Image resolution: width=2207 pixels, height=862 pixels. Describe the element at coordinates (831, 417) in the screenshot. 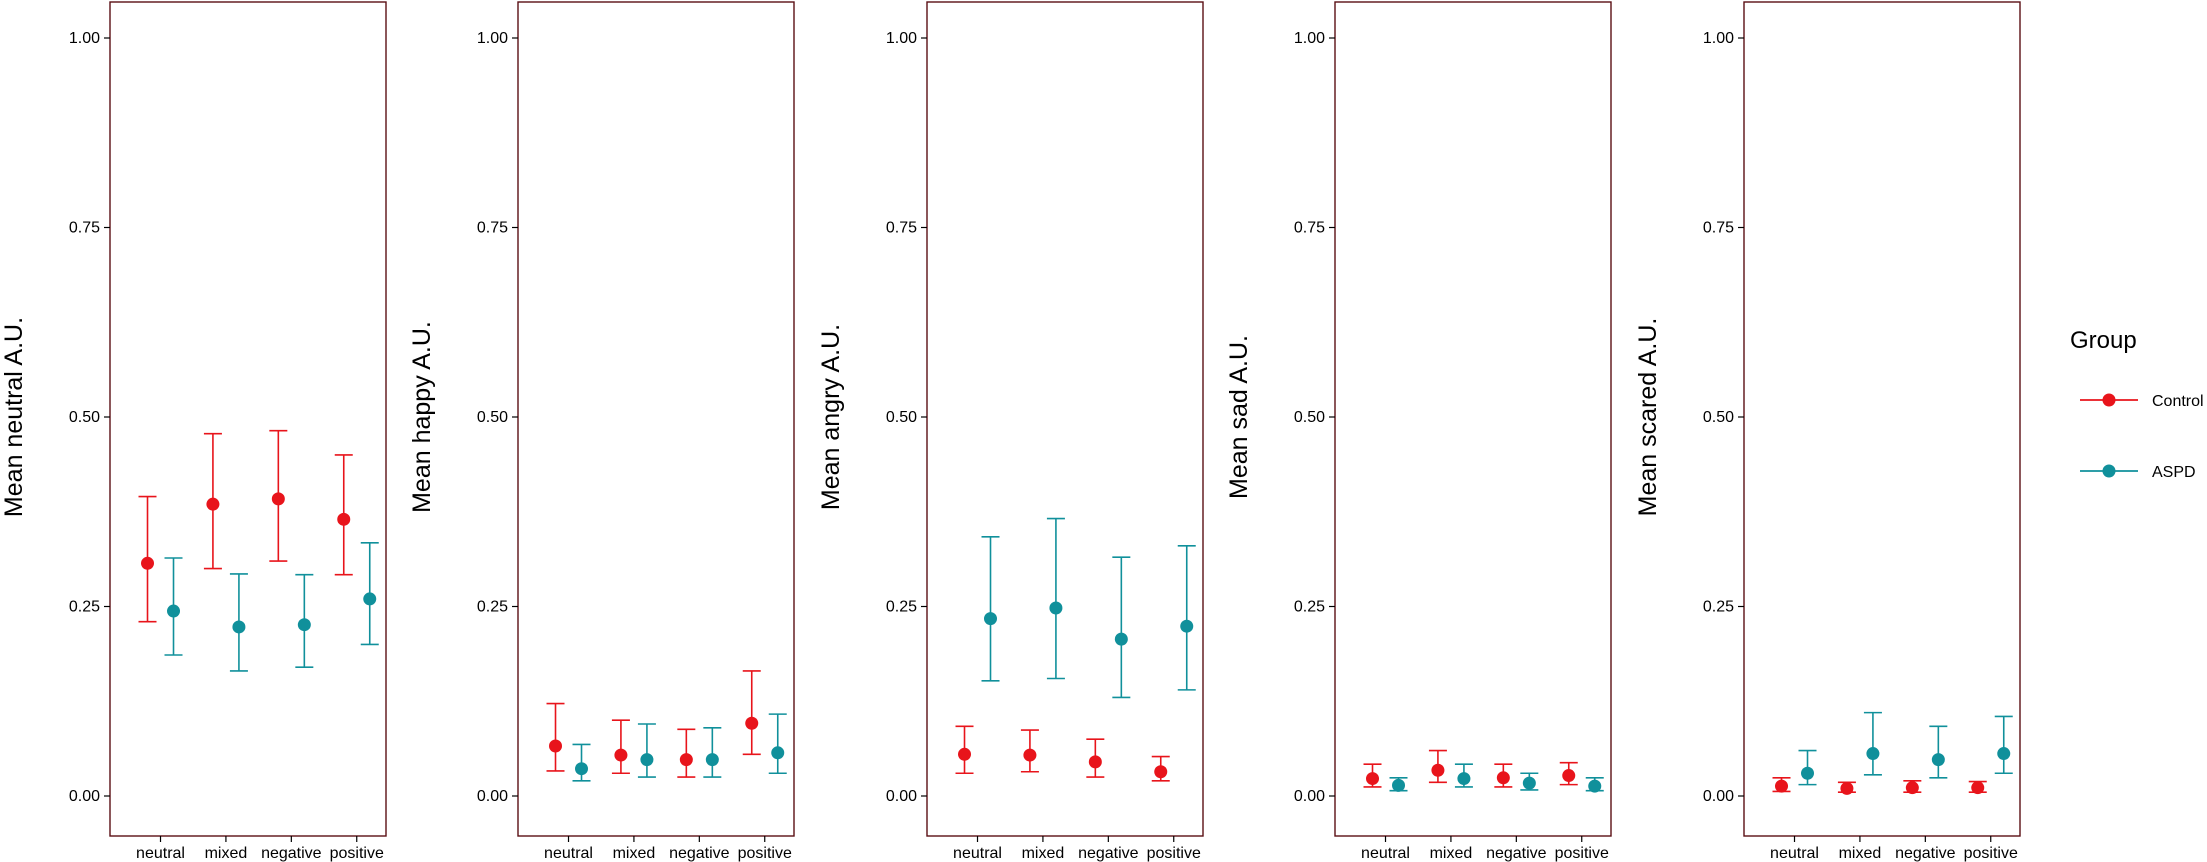

I see `y-axis-label: Mean angry A.U.` at that location.